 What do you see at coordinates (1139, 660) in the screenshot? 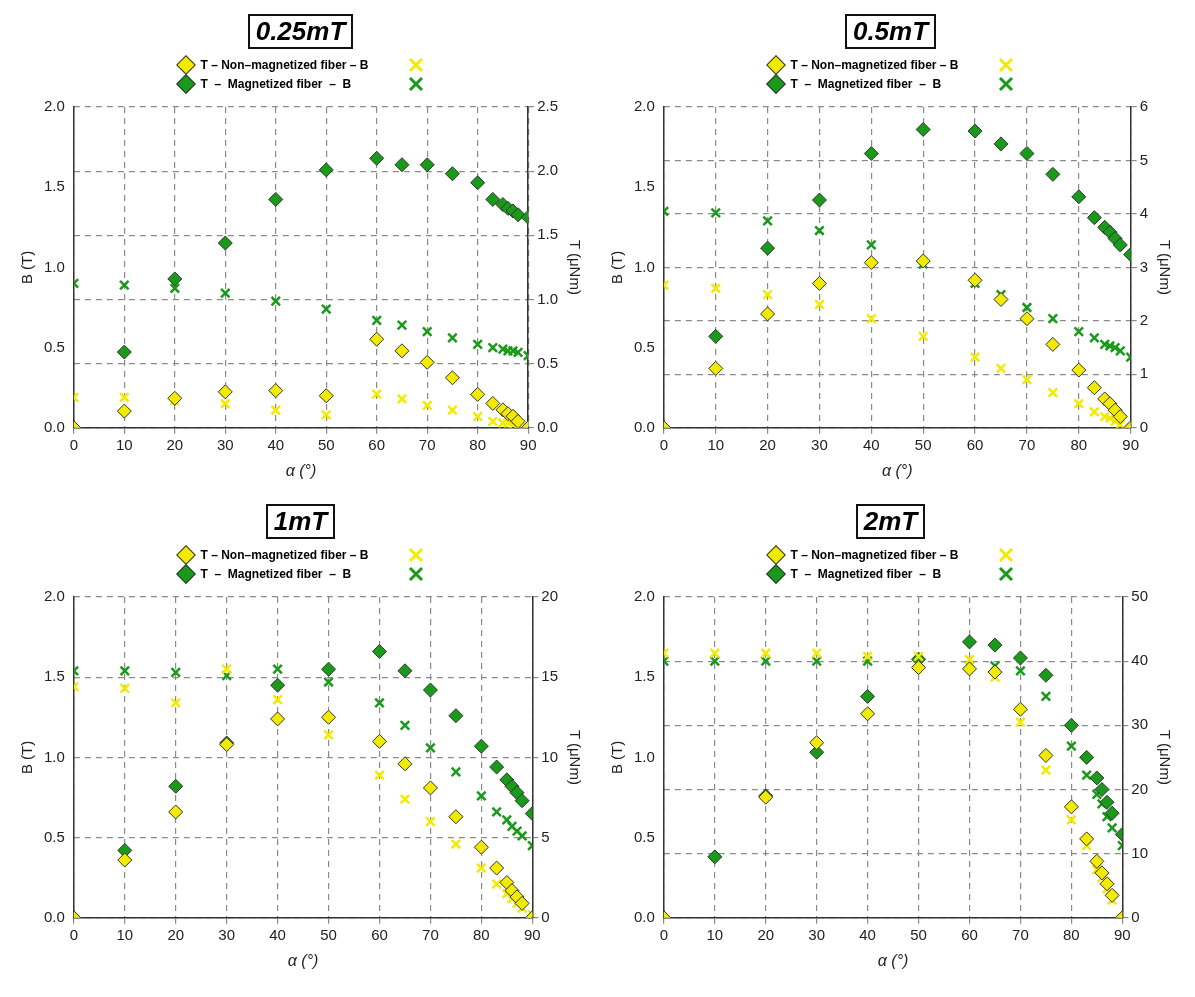
I see `y2-tick-label: 40` at bounding box center [1139, 660].